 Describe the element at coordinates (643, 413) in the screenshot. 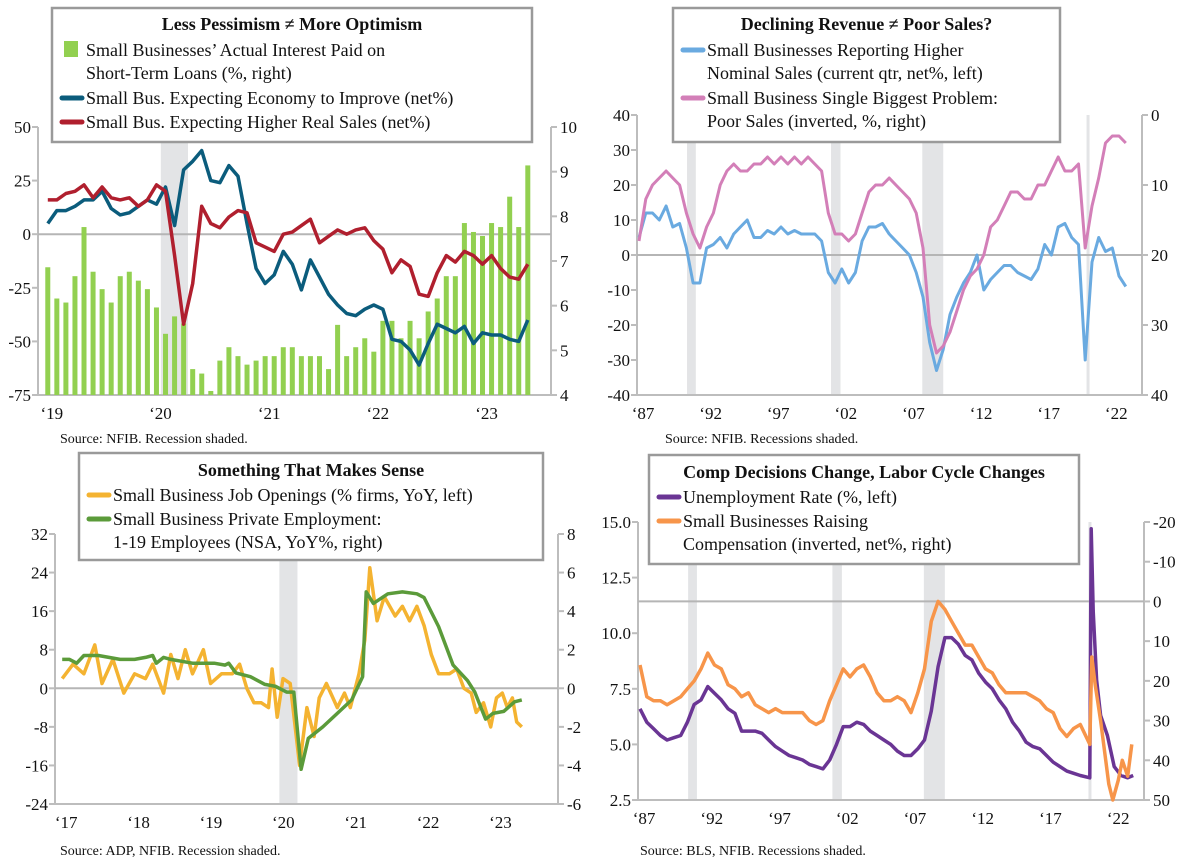

I see `x-tick-label: ‘87` at that location.